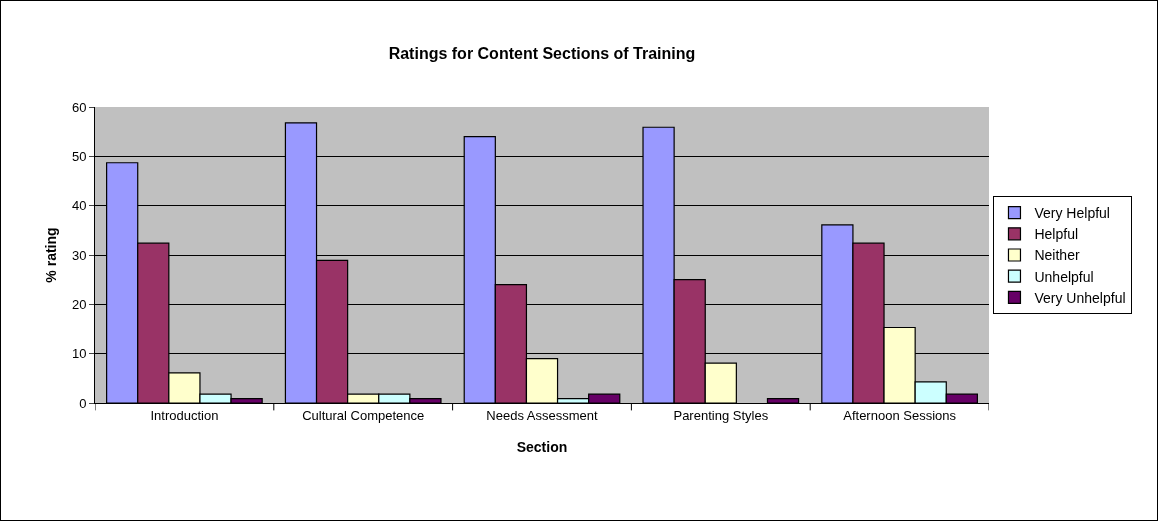 The image size is (1158, 521). What do you see at coordinates (721, 415) in the screenshot?
I see `x-tick-label: Parenting Styles` at bounding box center [721, 415].